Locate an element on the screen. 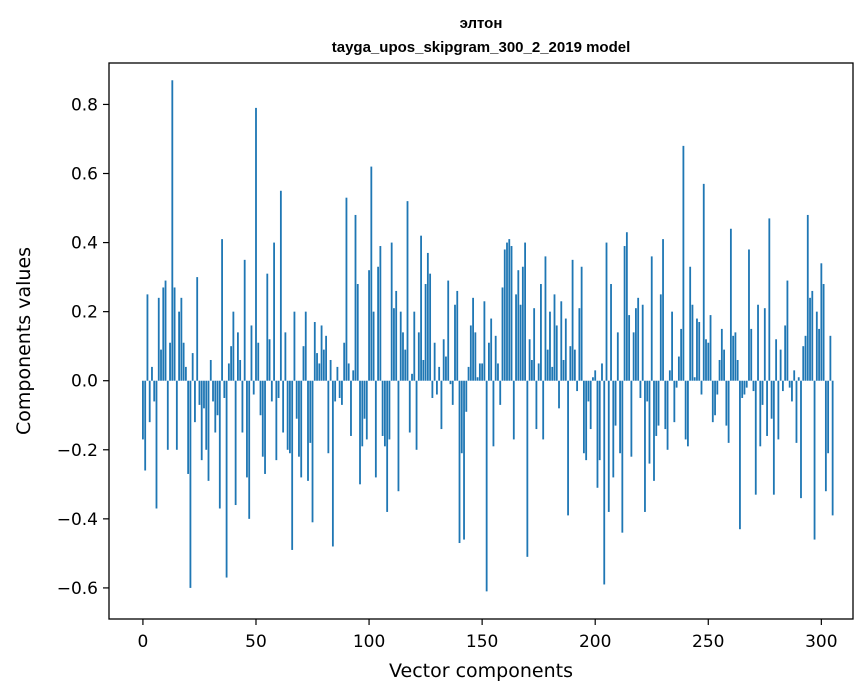 The image size is (867, 696). y-tick-label: 0.4 is located at coordinates (84, 244).